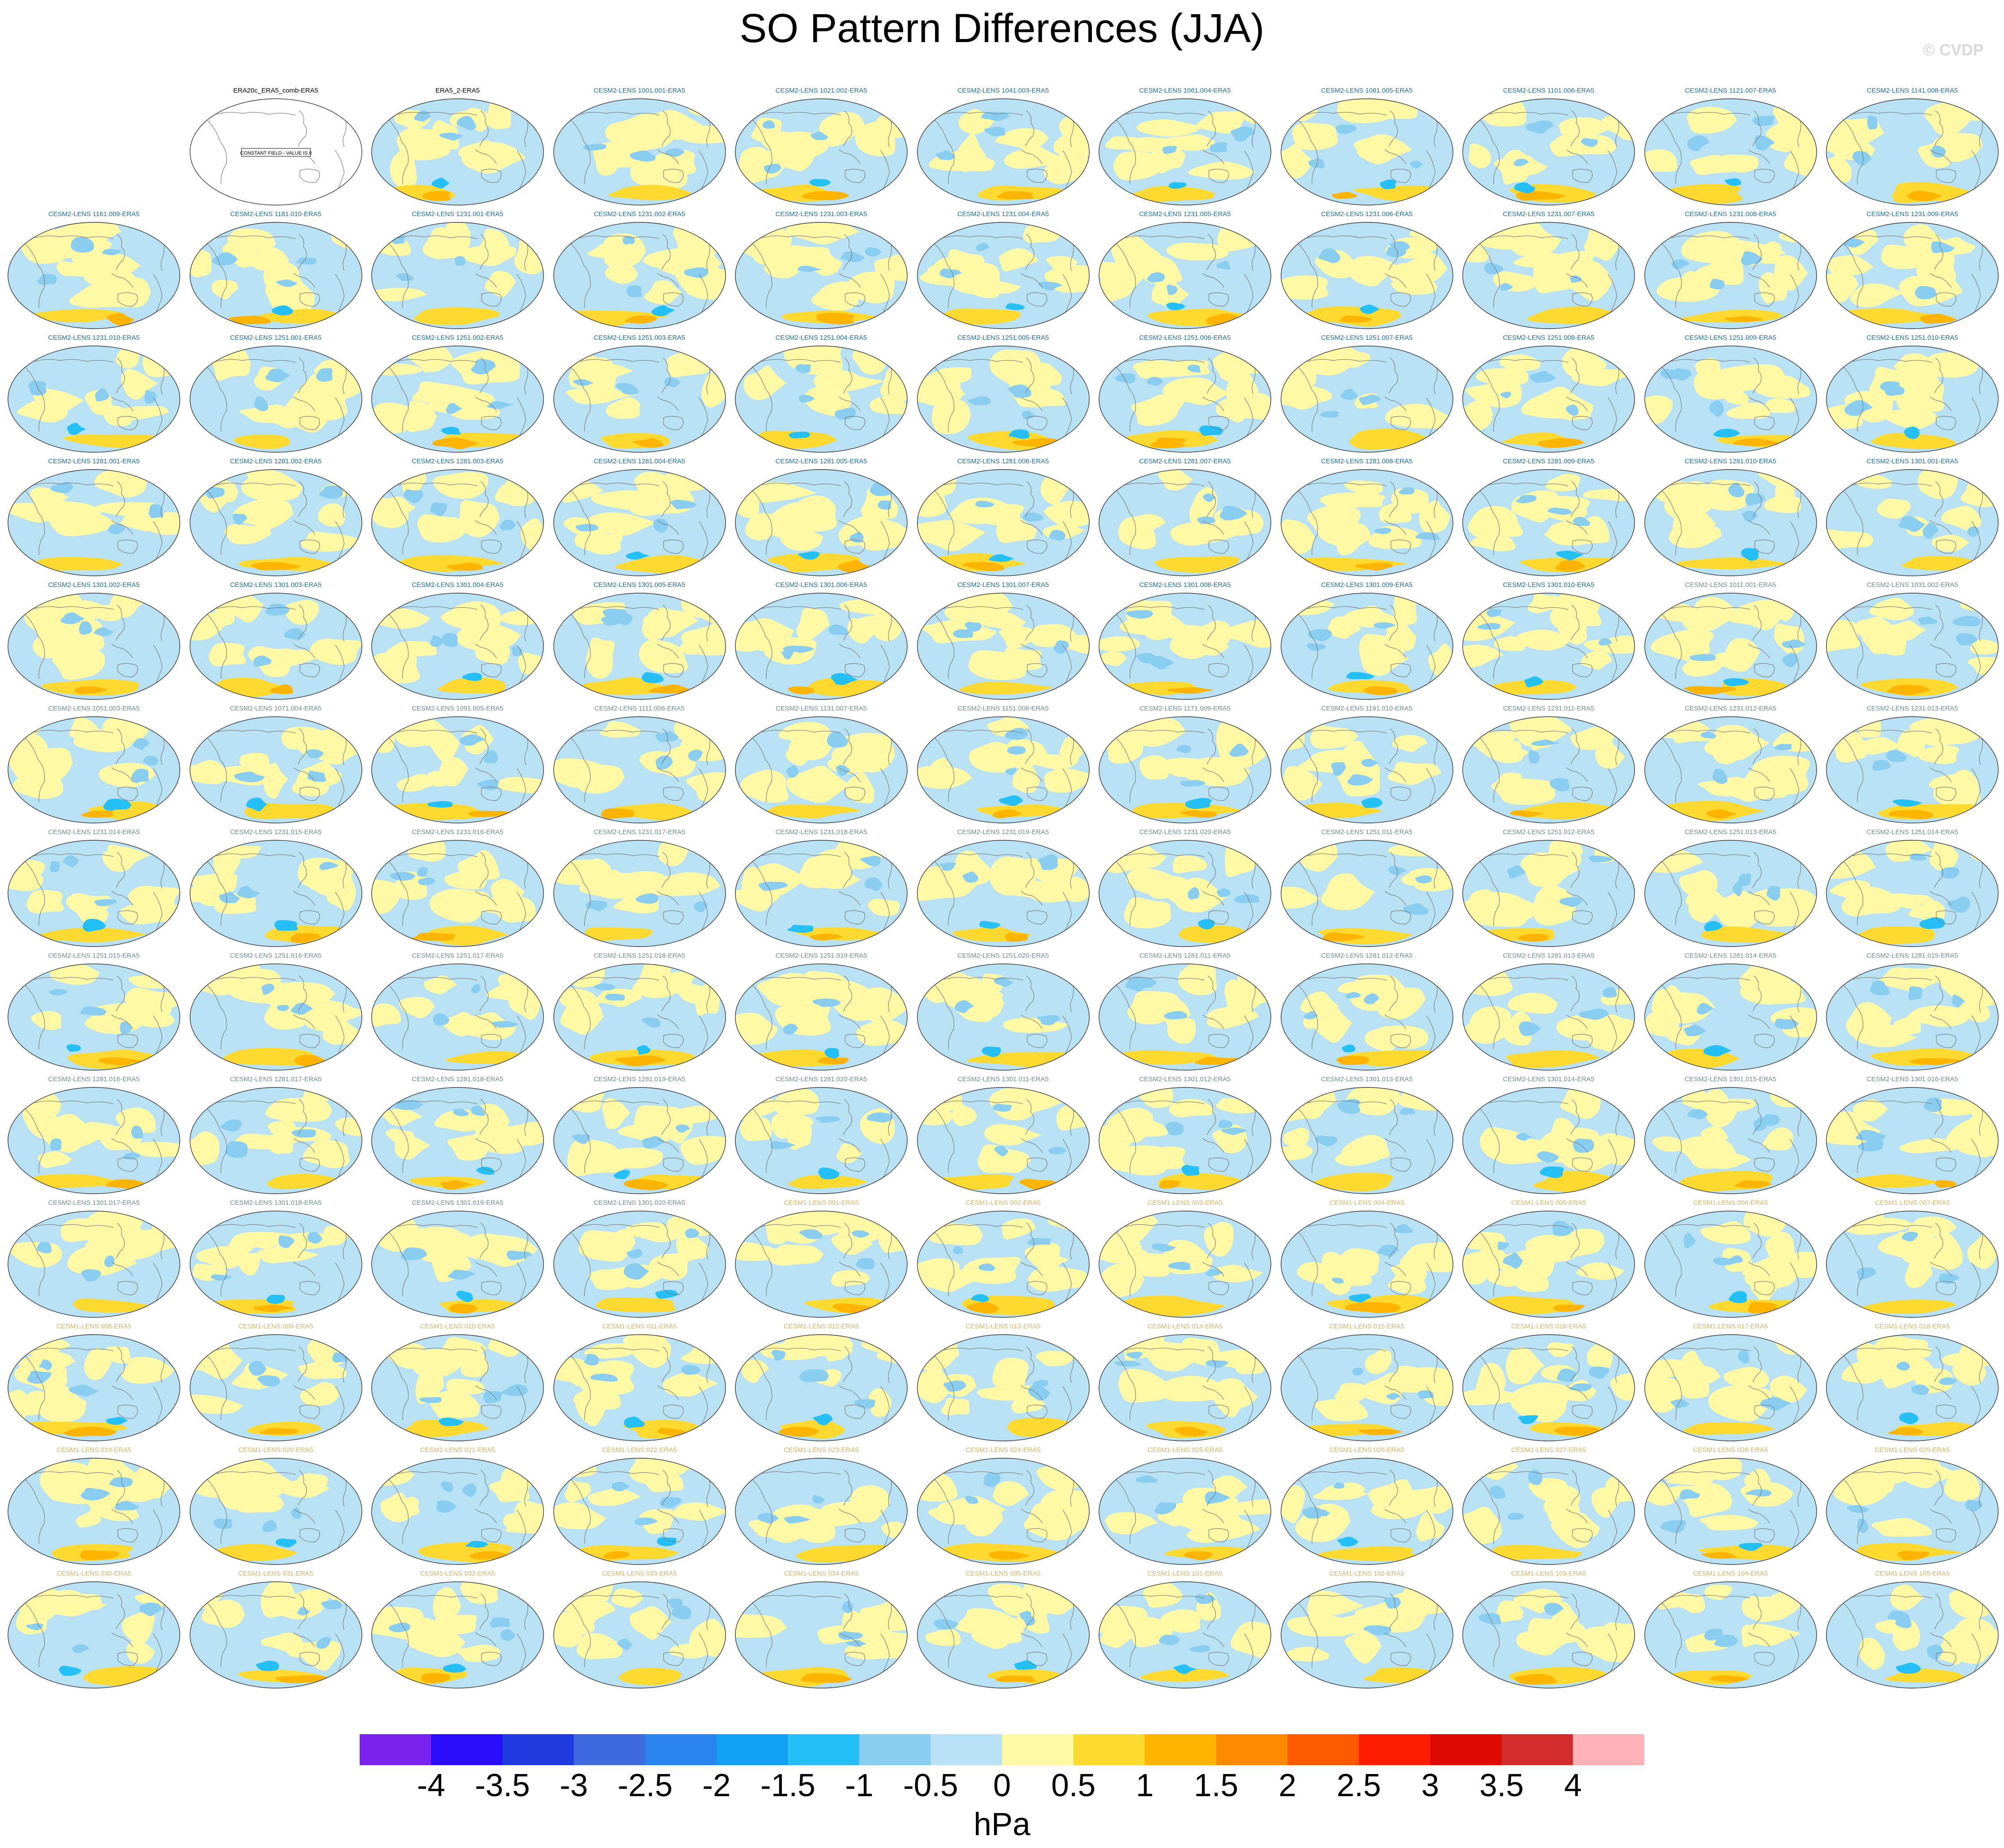  Describe the element at coordinates (275, 154) in the screenshot. I see `constant-field-note: CONSTANT FIELD - VALUE IS 0` at that location.